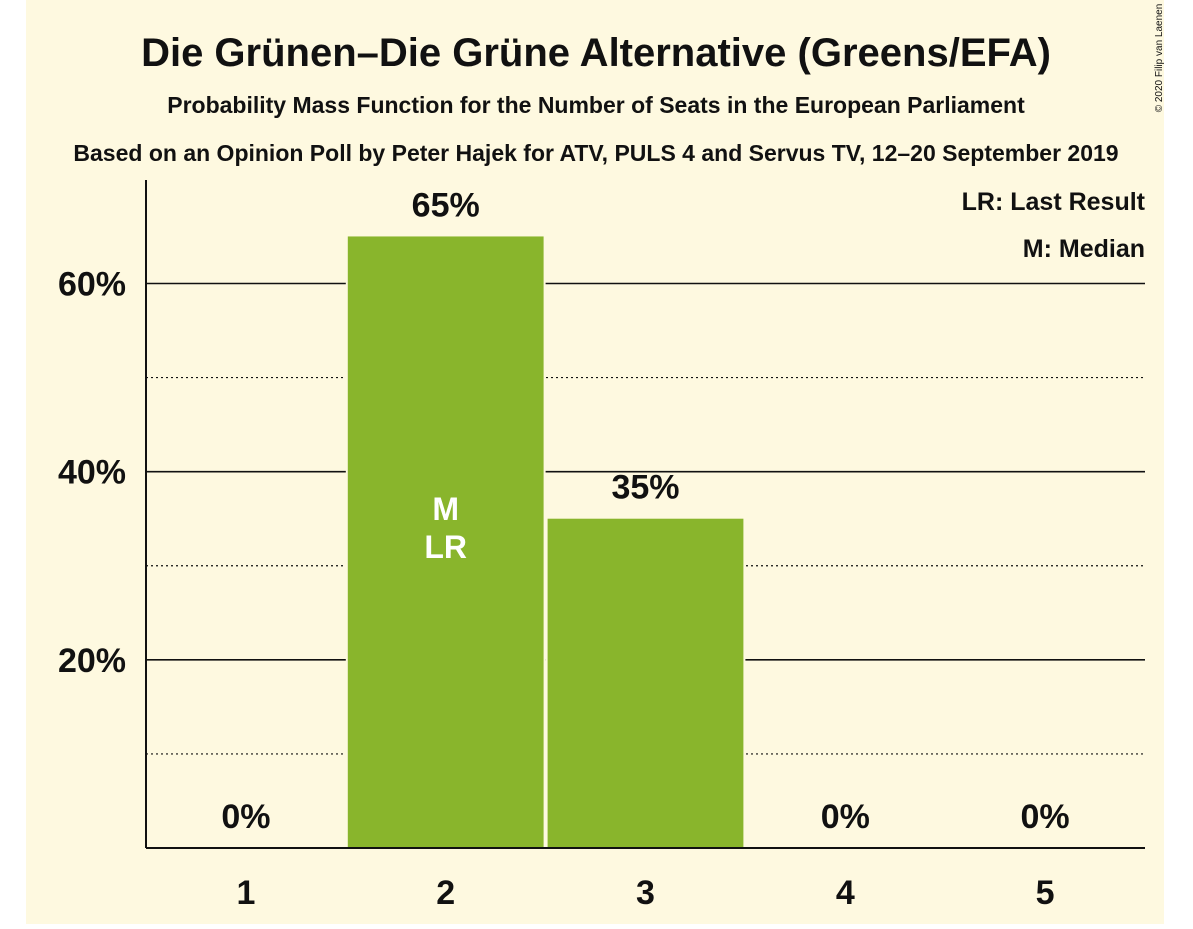 The height and width of the screenshot is (929, 1193). What do you see at coordinates (845, 893) in the screenshot?
I see `x-tick-label: 4` at bounding box center [845, 893].